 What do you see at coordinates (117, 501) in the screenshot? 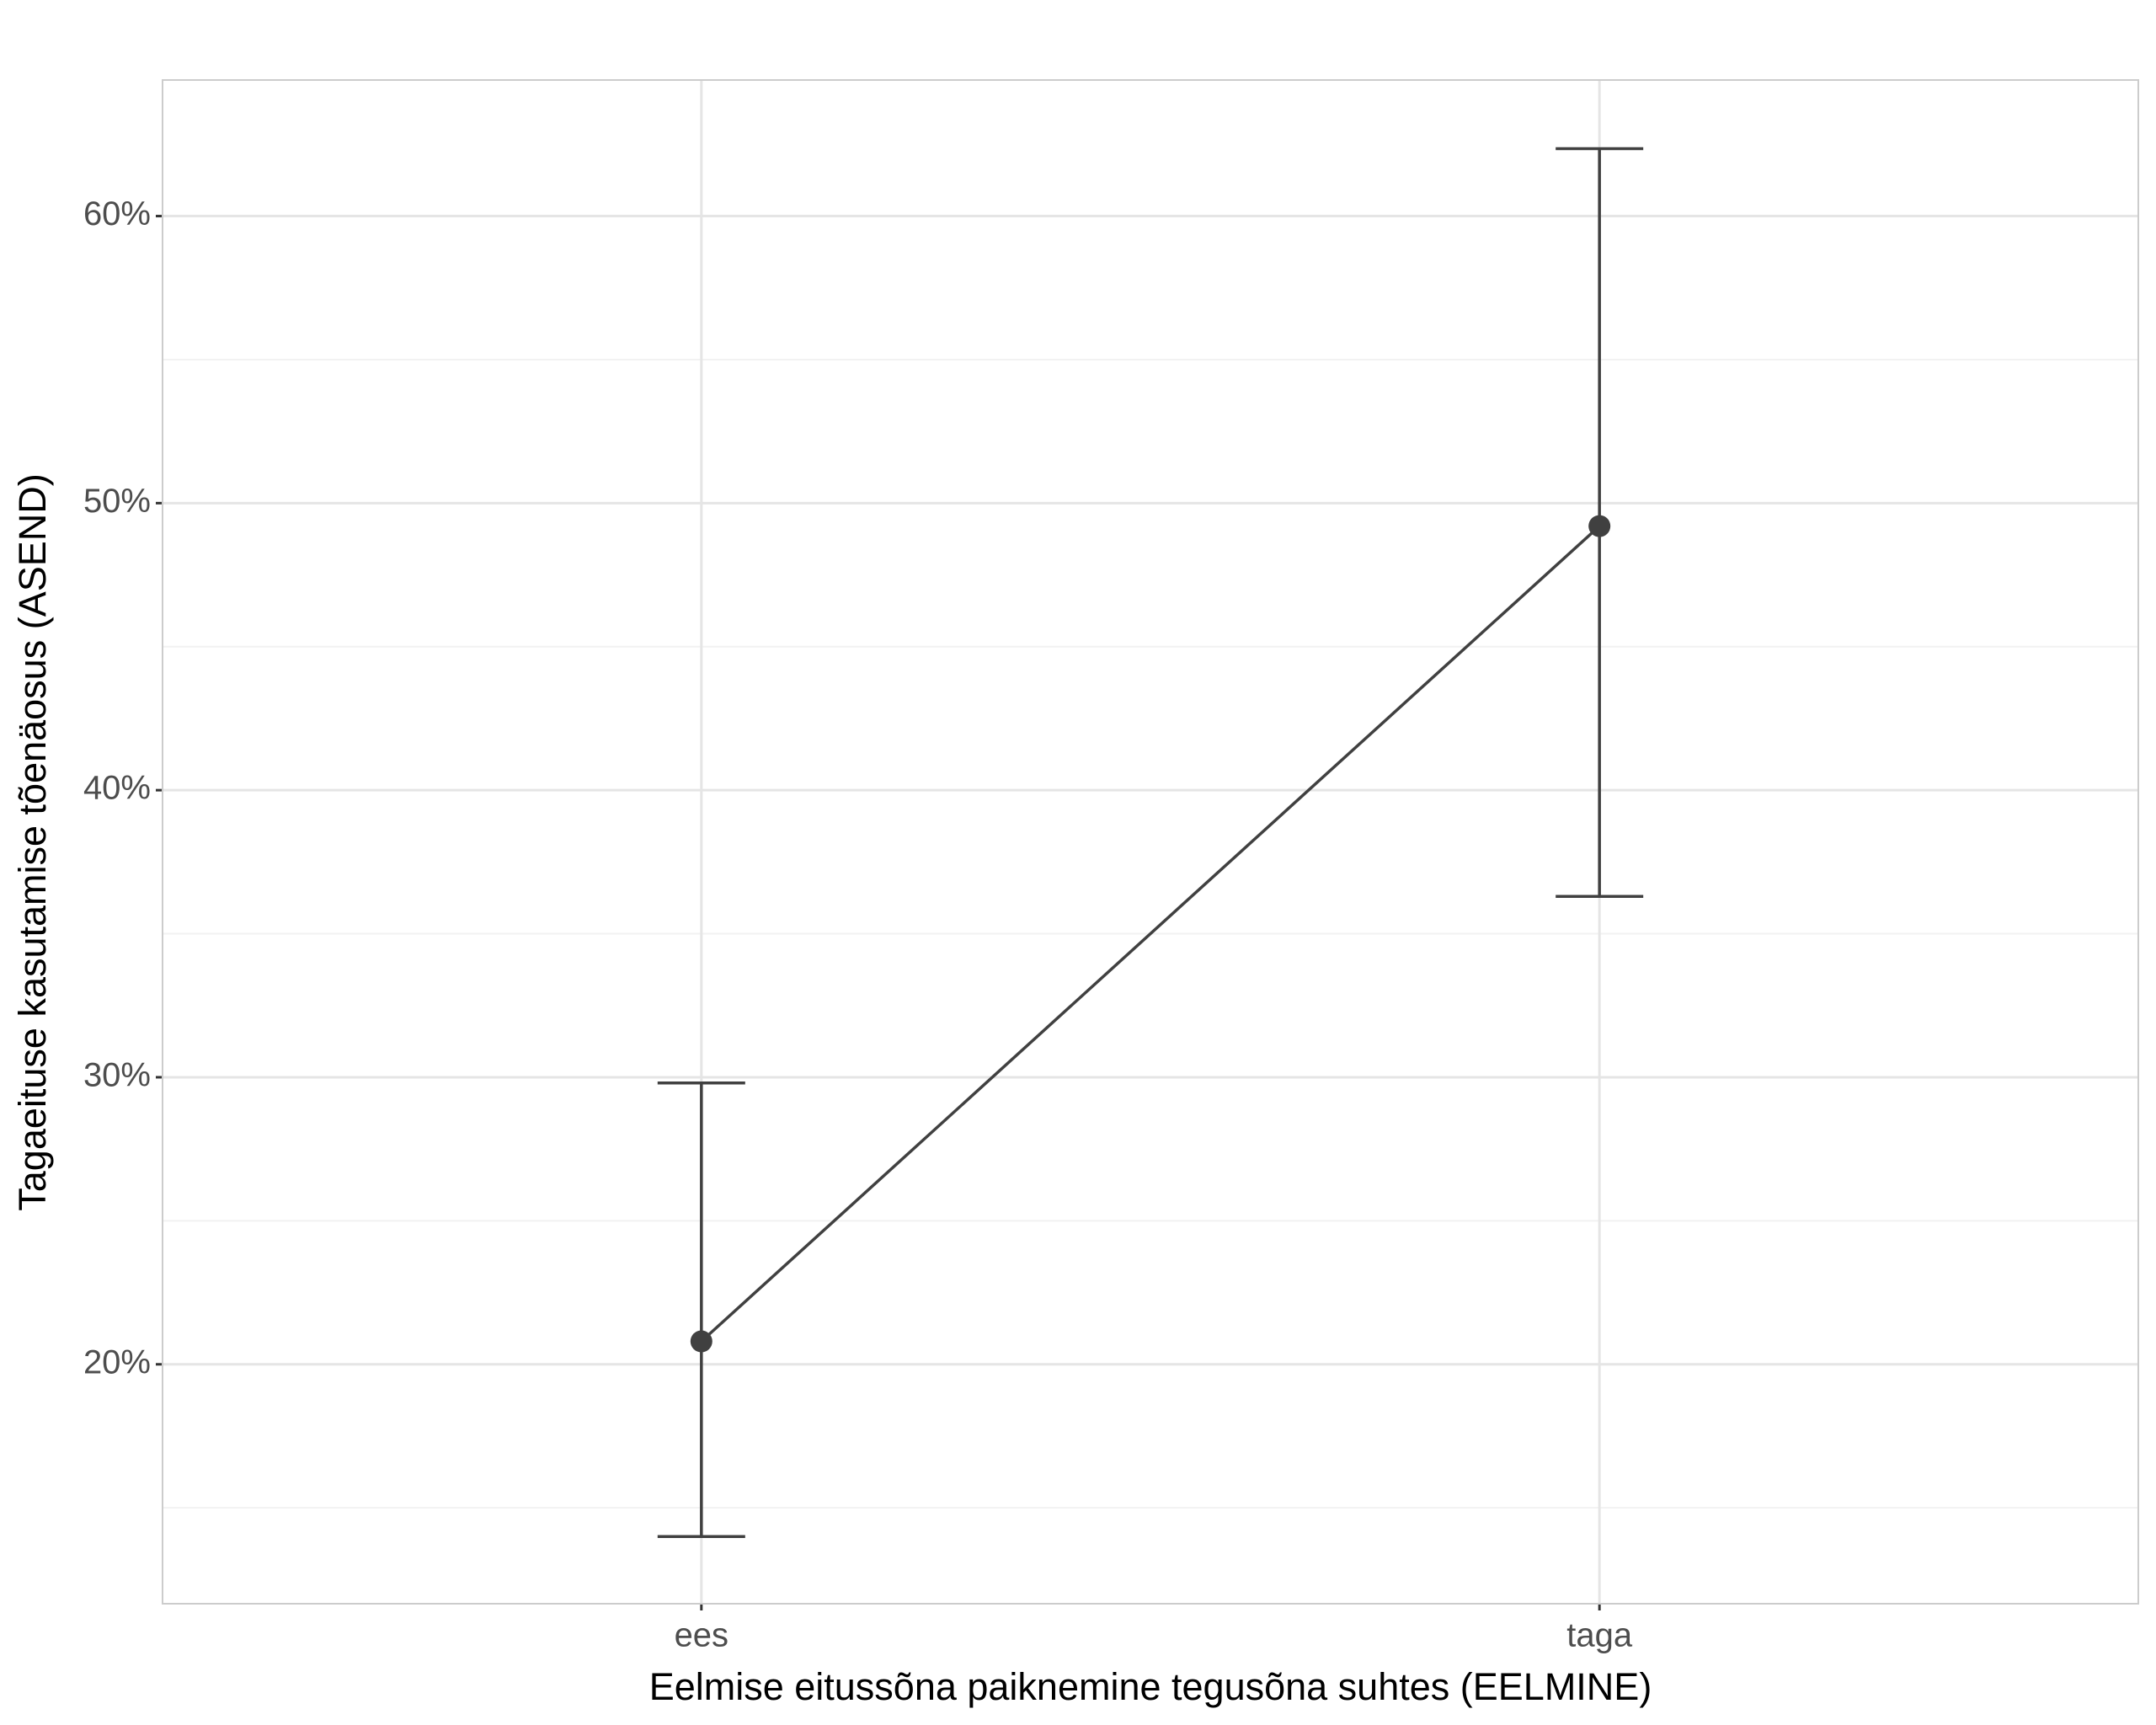
I see `y-tick-label: 50%` at bounding box center [117, 501].